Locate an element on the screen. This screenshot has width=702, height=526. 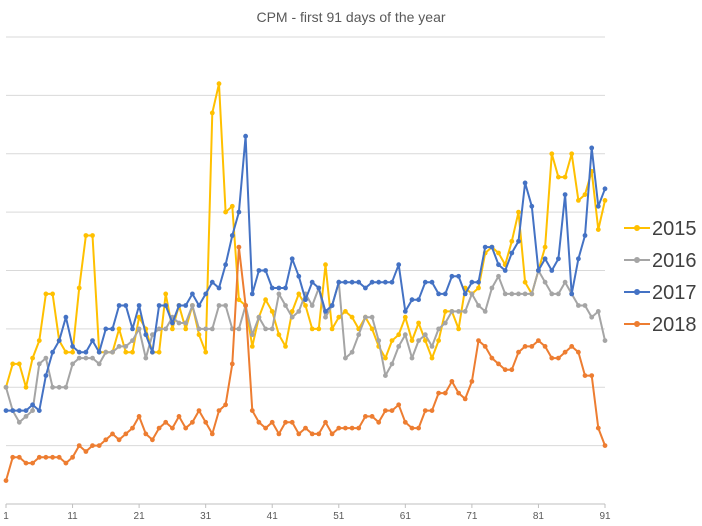
x-tick-label: 11 is located at coordinates (72, 516).